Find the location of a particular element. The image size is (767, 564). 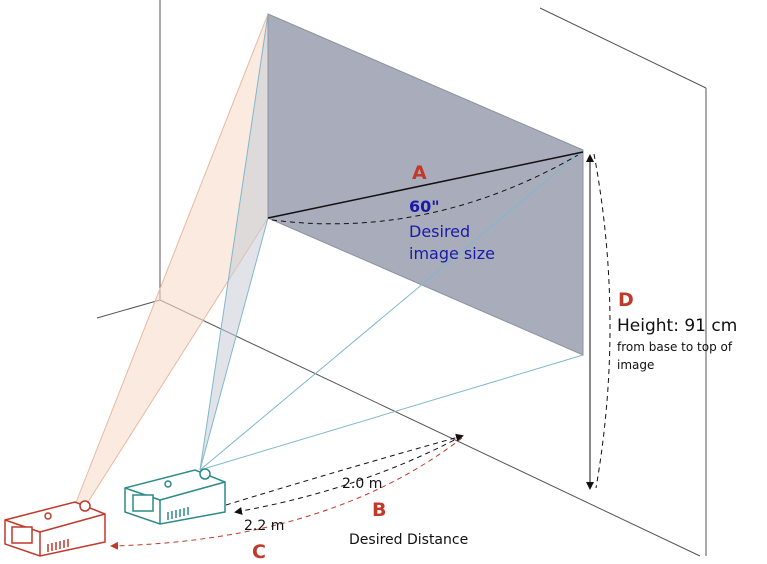

label-d: D is located at coordinates (626, 300).